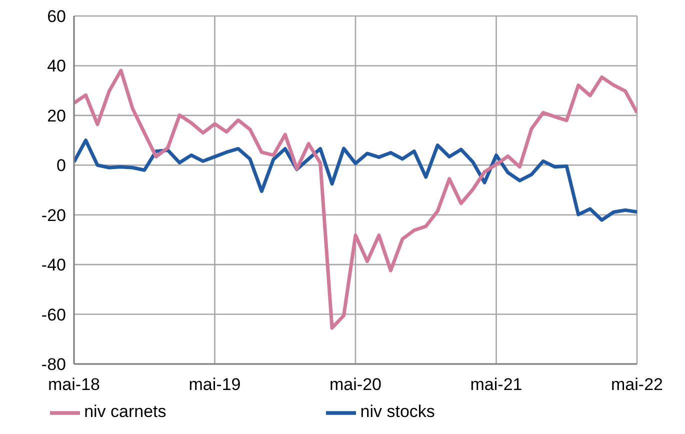  What do you see at coordinates (56, 16) in the screenshot?
I see `y-tick-label: 60` at bounding box center [56, 16].